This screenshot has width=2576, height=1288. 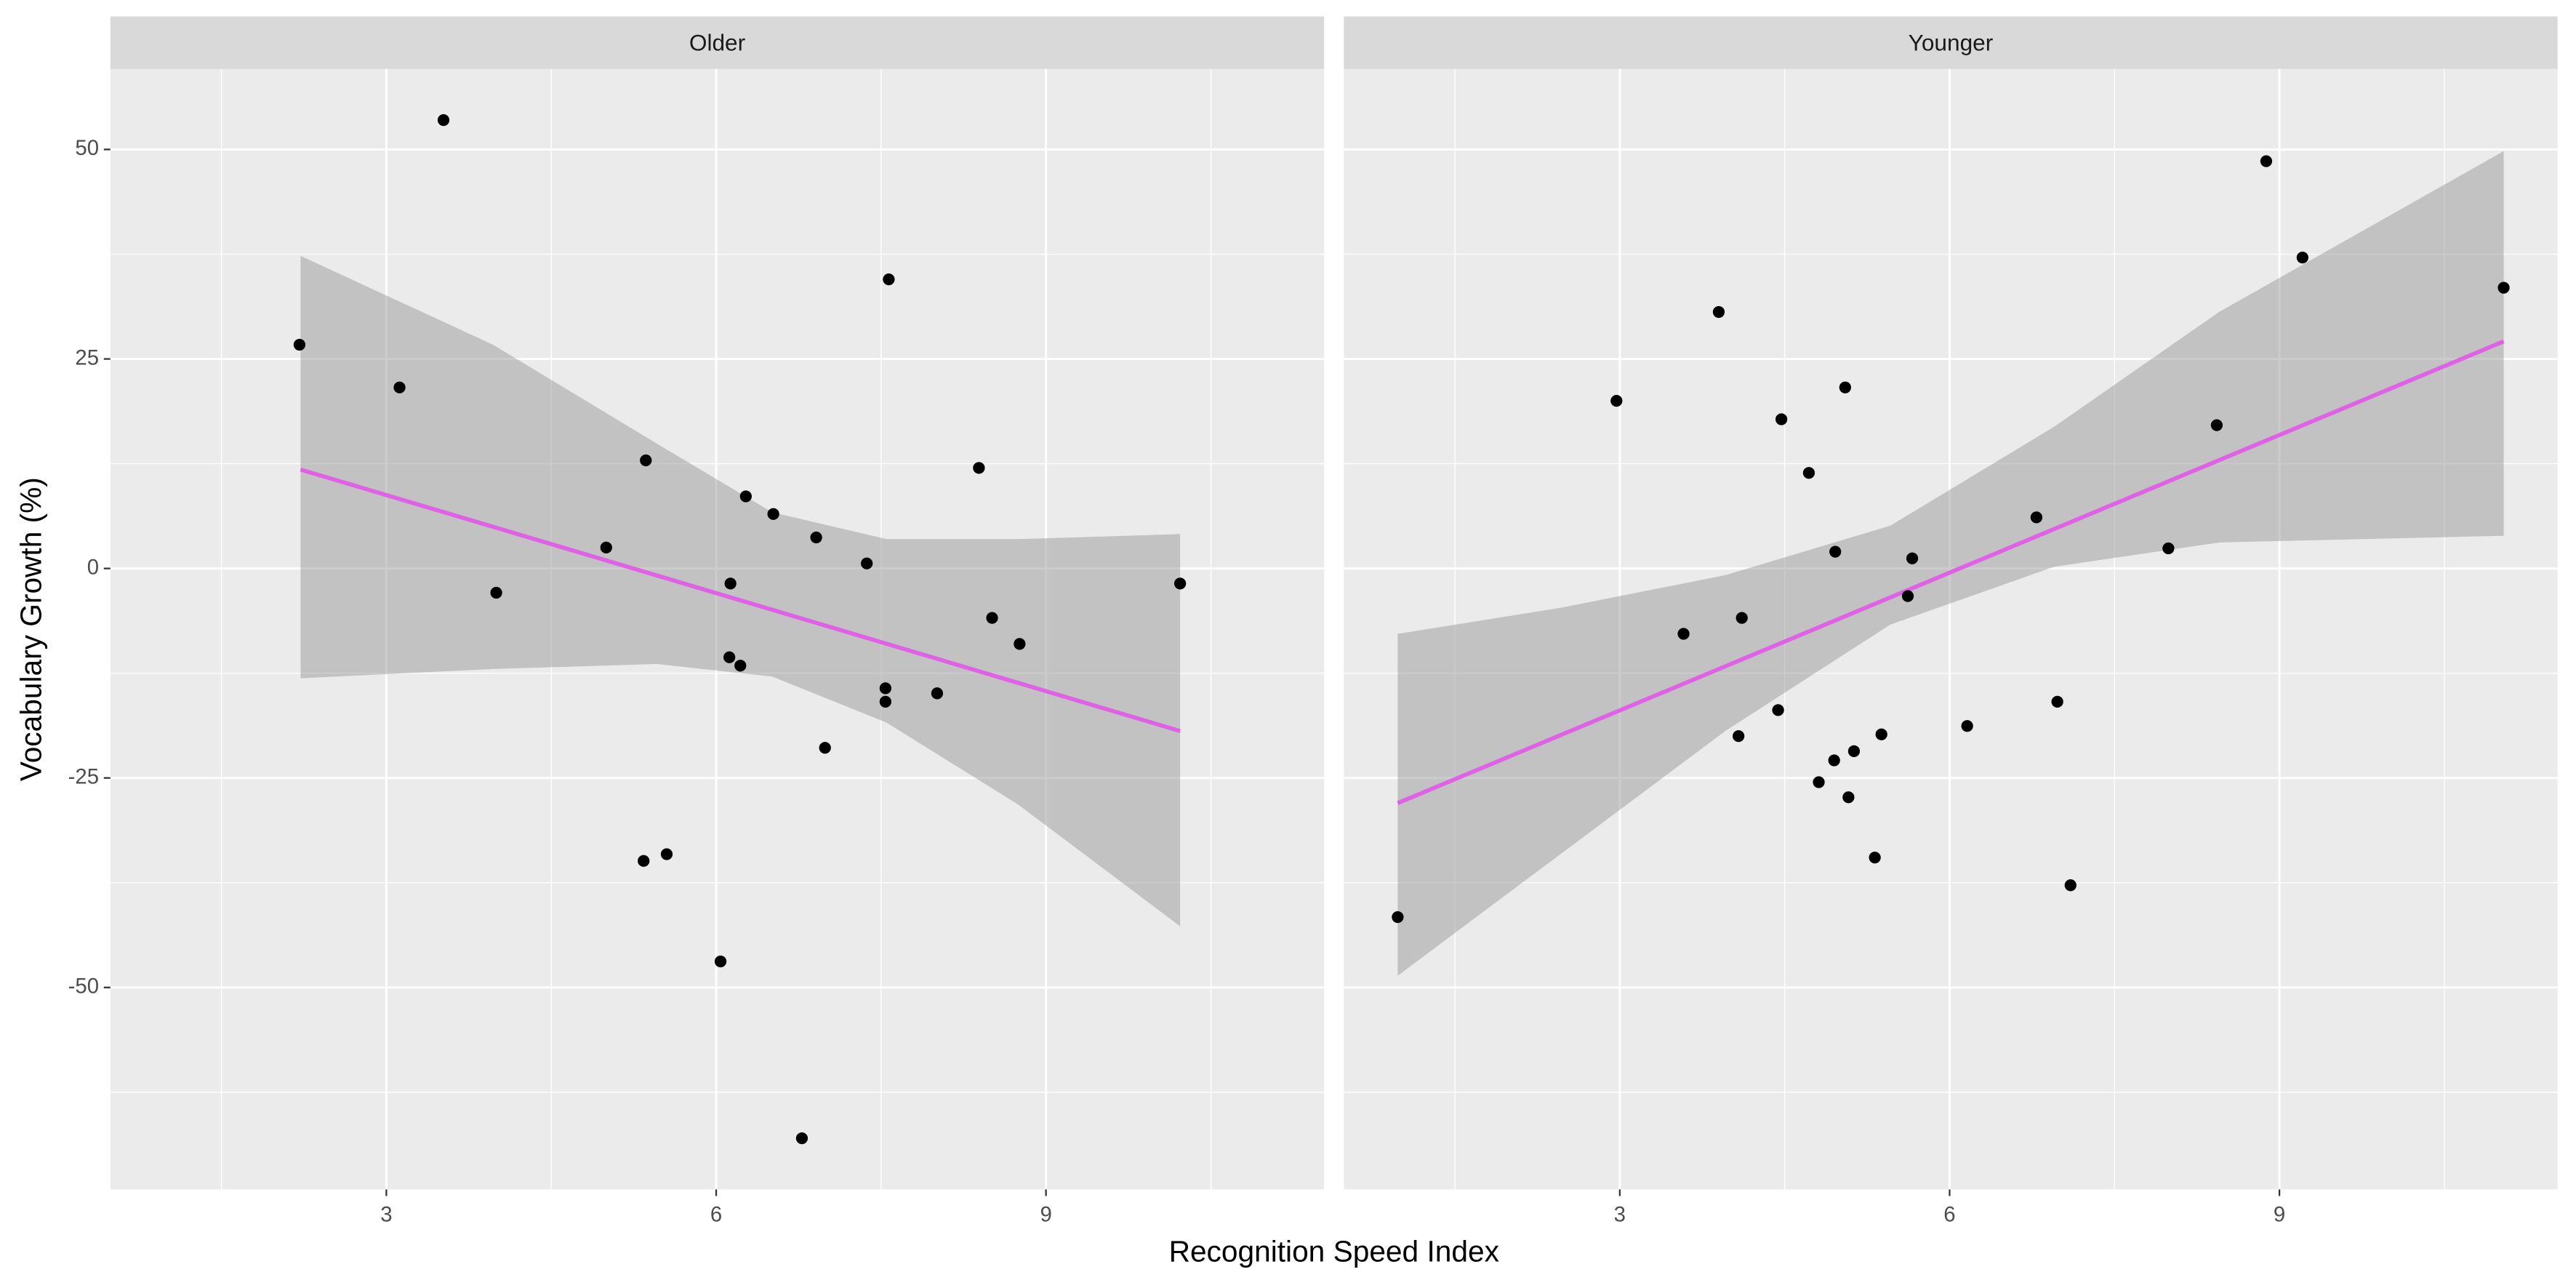 I want to click on strip-label: Older, so click(x=717, y=42).